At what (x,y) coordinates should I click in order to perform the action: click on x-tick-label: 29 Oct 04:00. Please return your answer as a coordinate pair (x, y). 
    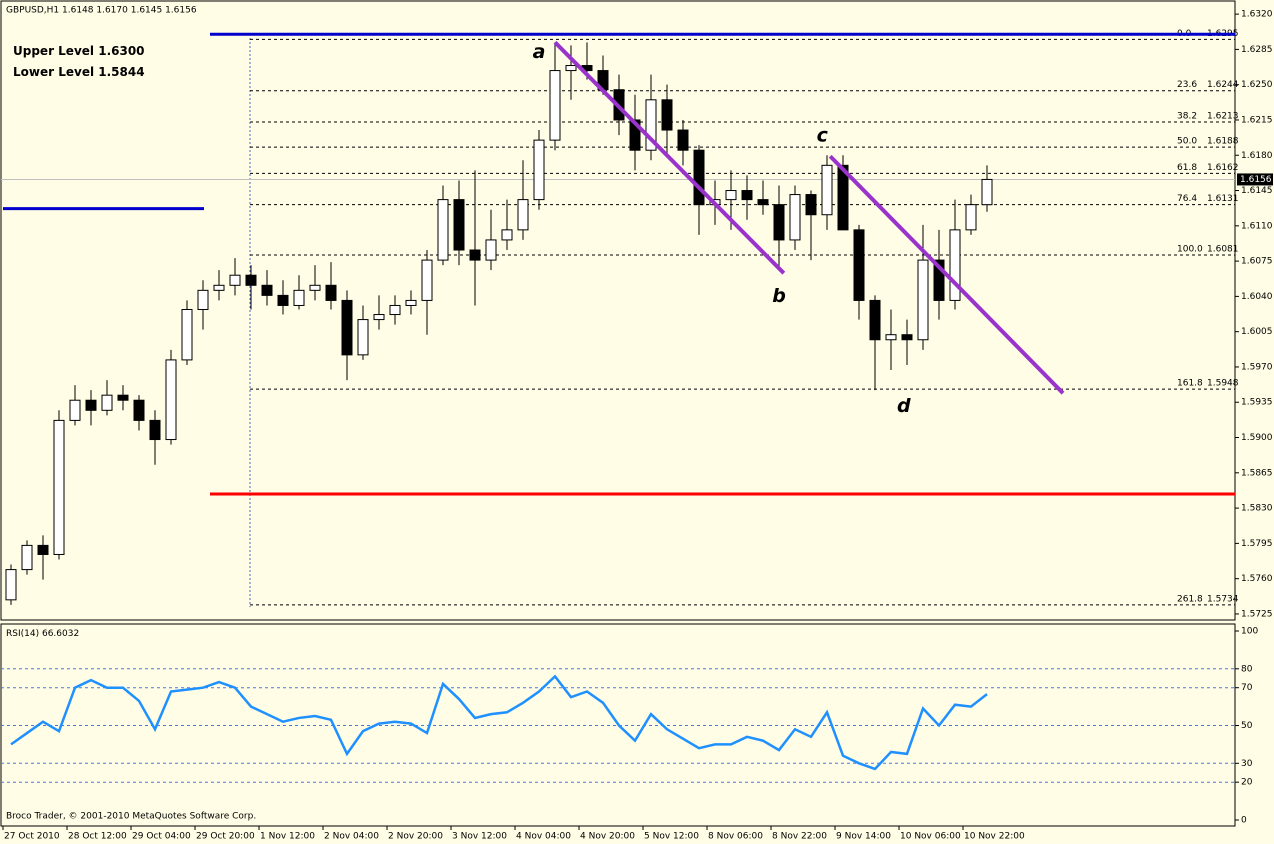
    Looking at the image, I should click on (161, 837).